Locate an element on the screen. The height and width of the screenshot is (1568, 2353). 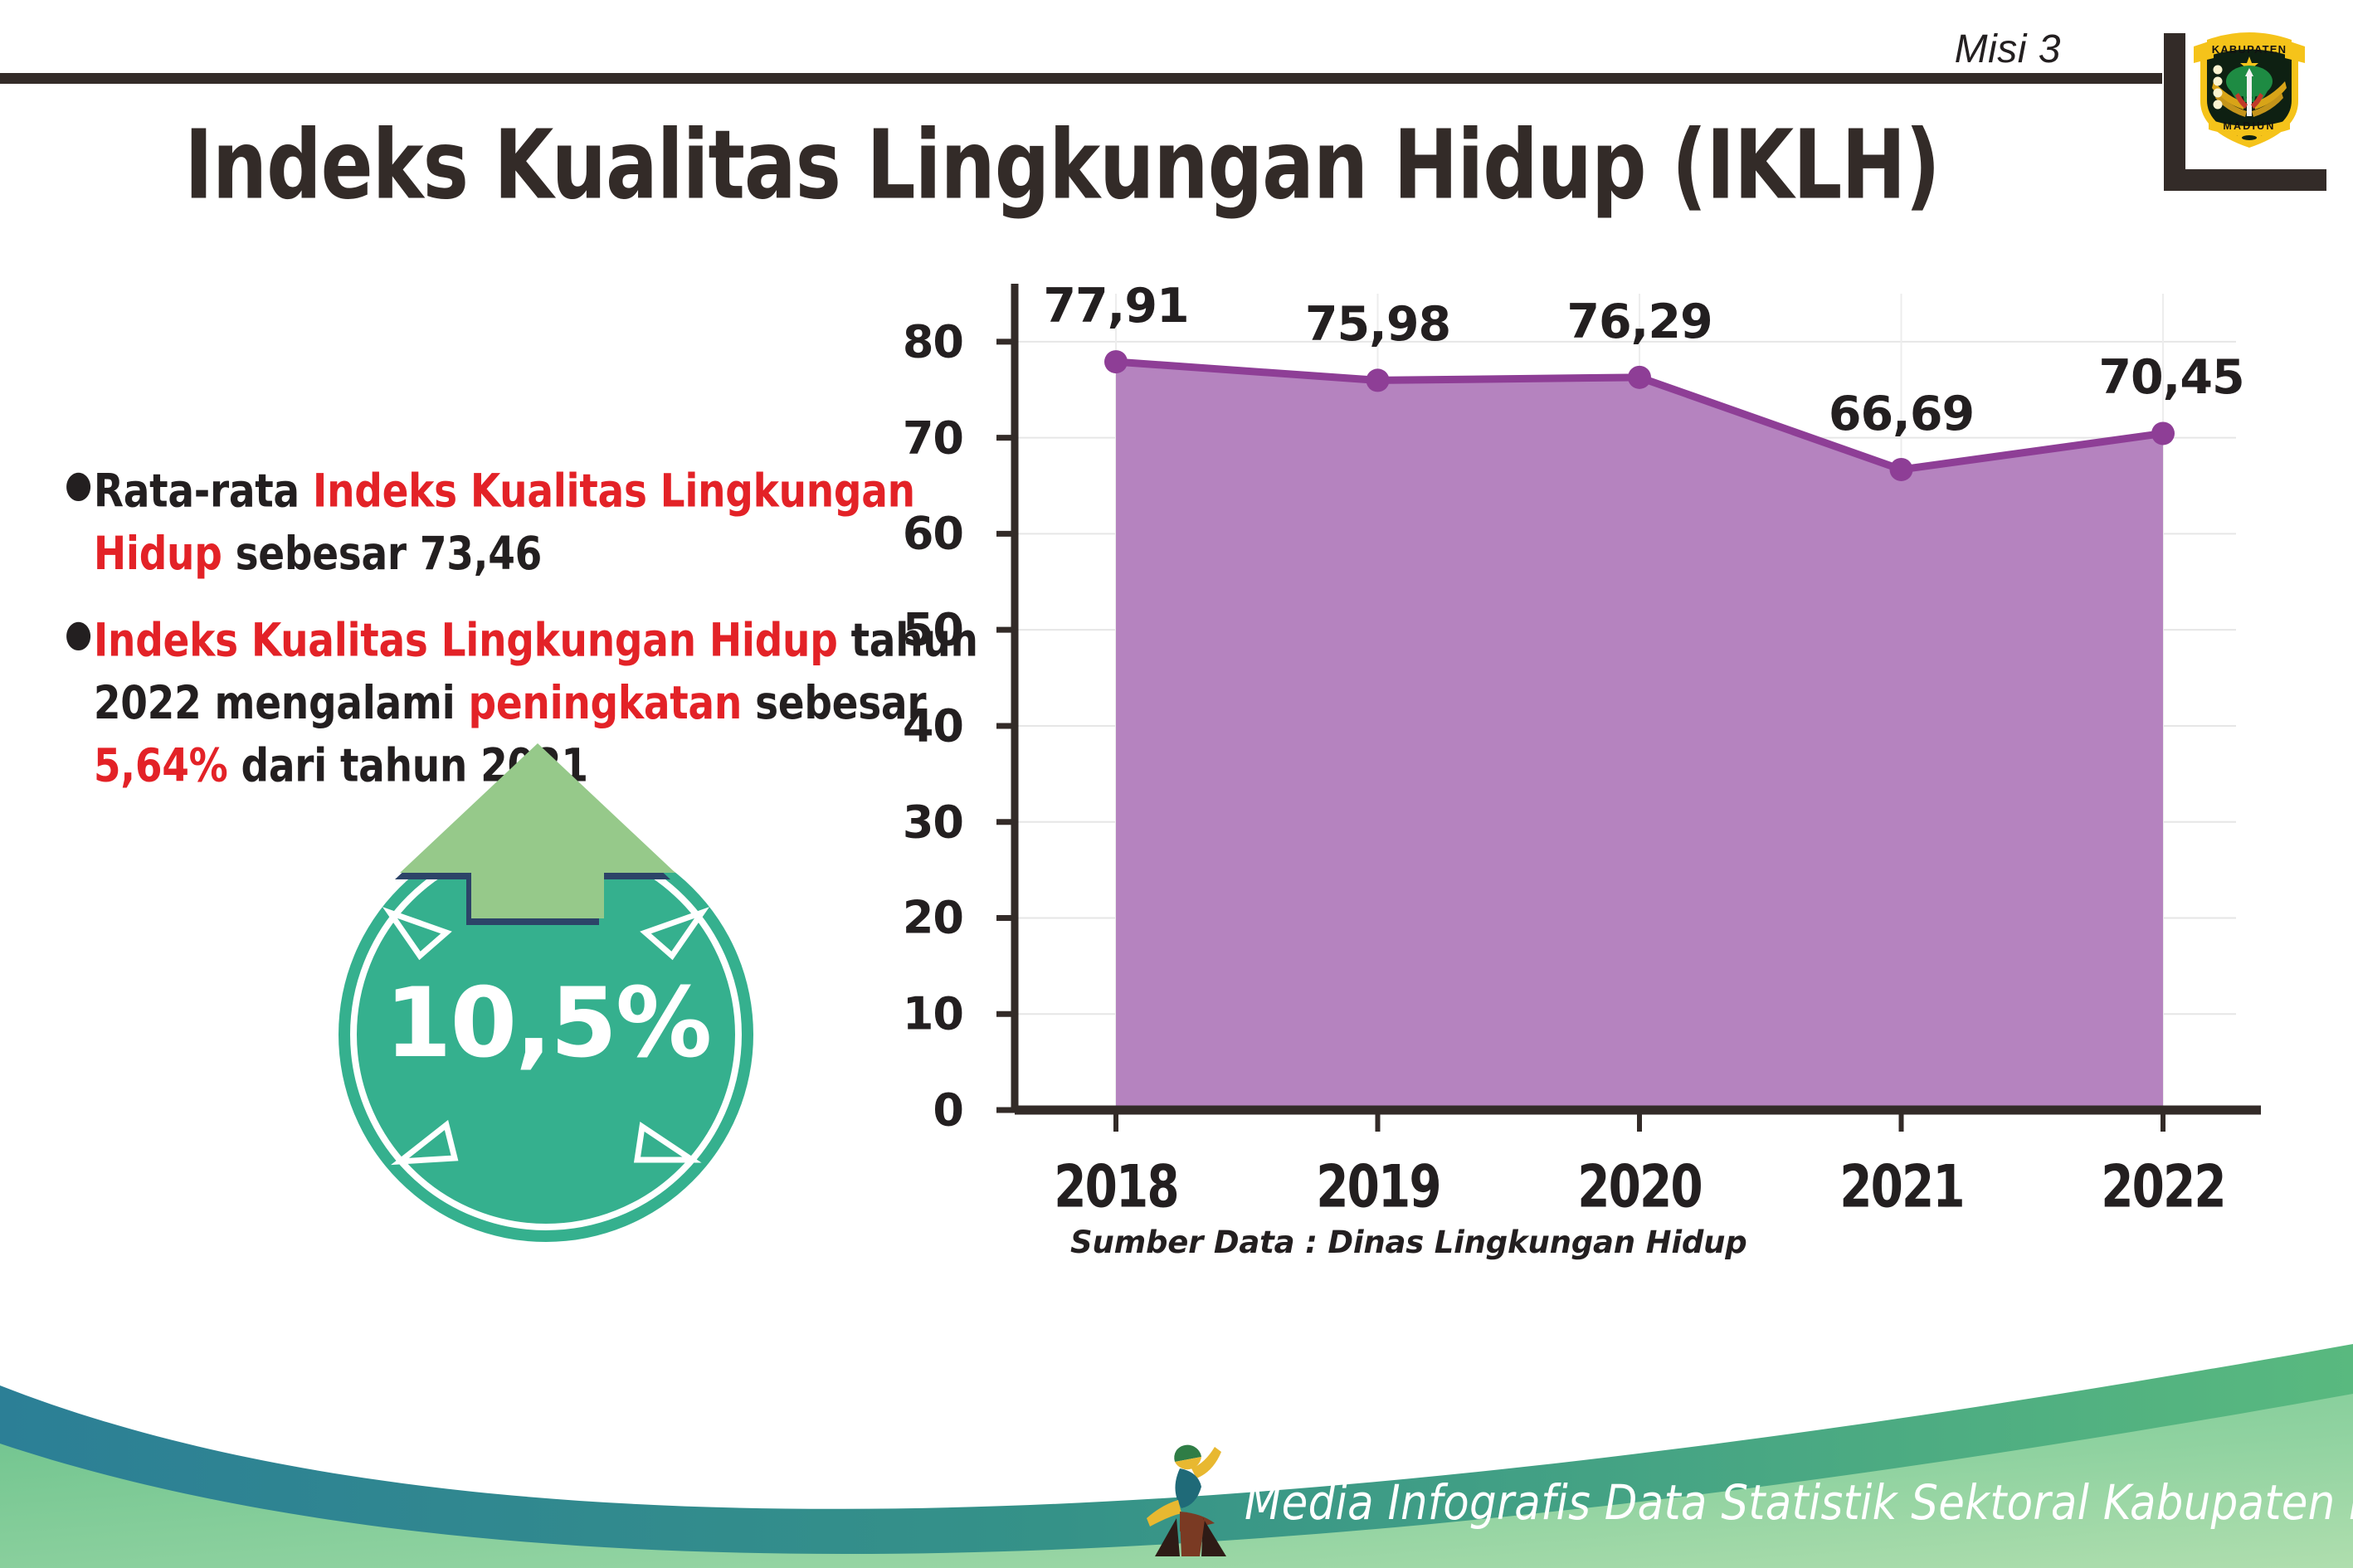
y-axis-tick-label: 20 is located at coordinates (933, 917).